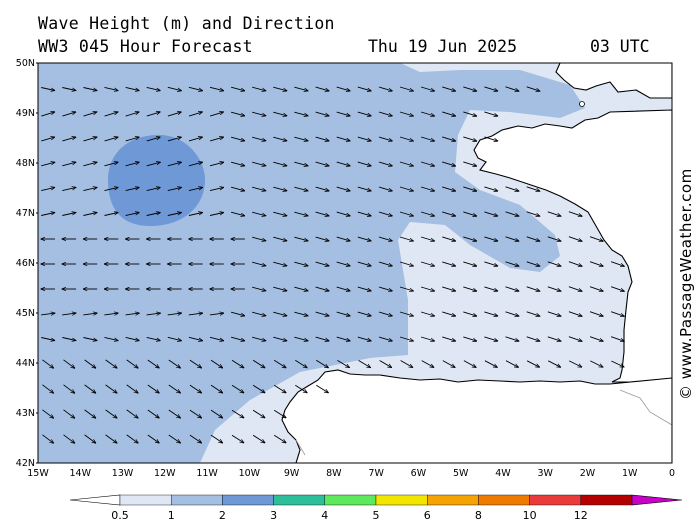 The width and height of the screenshot is (700, 525). What do you see at coordinates (145, 46) in the screenshot?
I see `forecast-line: WW3 045 Hour Forecast` at bounding box center [145, 46].